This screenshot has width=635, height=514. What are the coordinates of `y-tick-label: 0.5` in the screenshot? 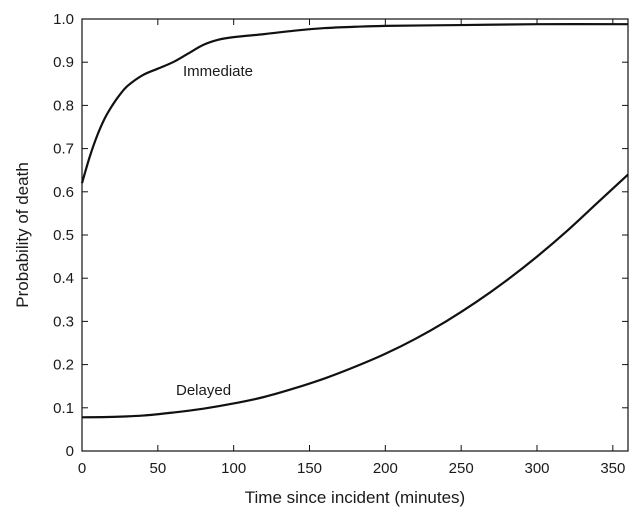 It's located at (63, 235).